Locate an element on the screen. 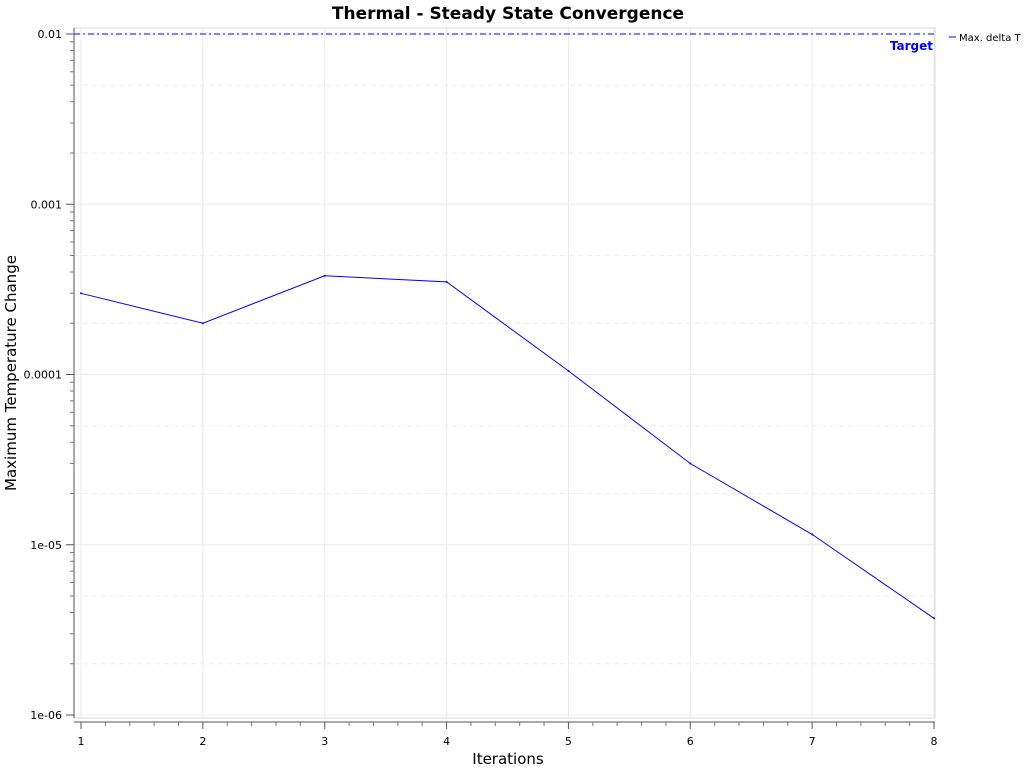  y-tick-label: 0.001 is located at coordinates (47, 204).